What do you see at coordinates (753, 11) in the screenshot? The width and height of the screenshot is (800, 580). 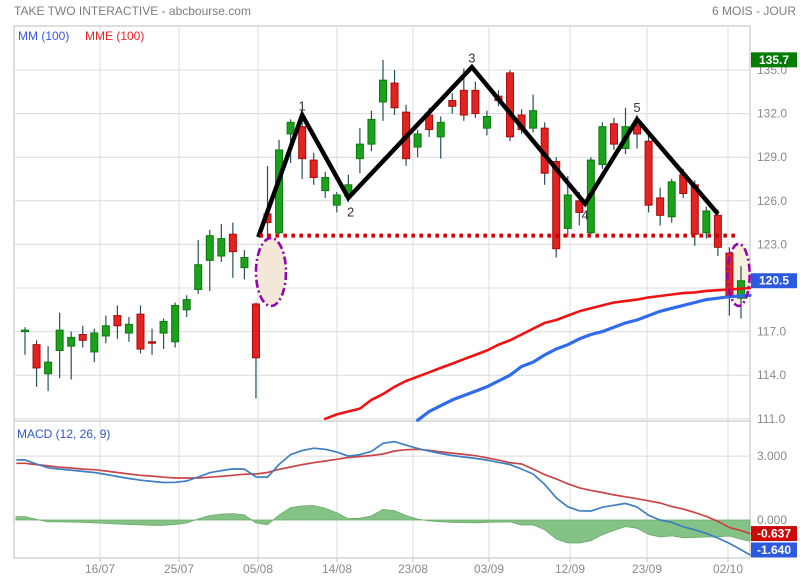 I see `timeframe-label: 6 MOIS - JOUR` at bounding box center [753, 11].